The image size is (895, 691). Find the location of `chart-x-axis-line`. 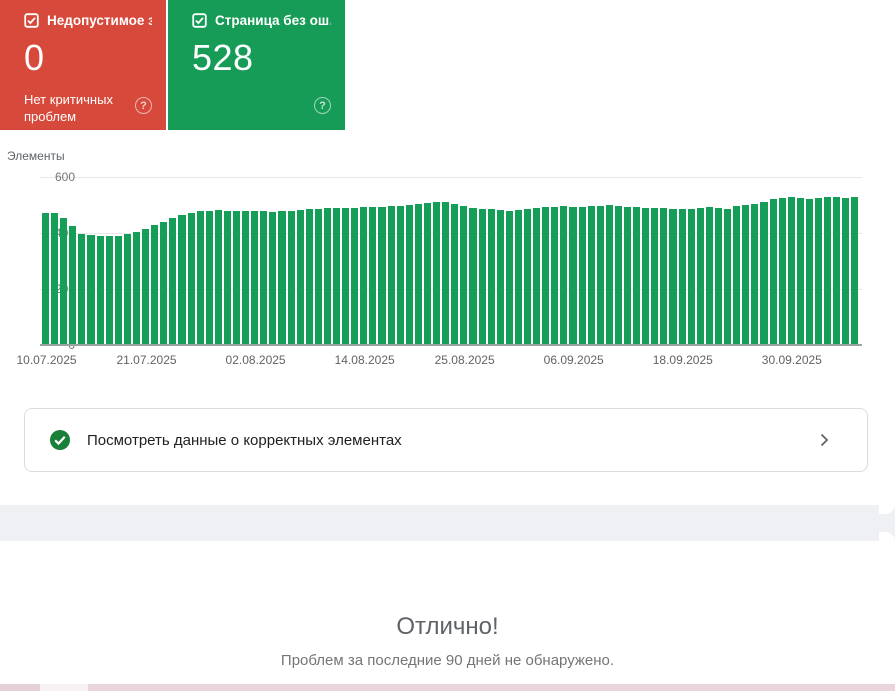

chart-x-axis-line is located at coordinates (451, 345).